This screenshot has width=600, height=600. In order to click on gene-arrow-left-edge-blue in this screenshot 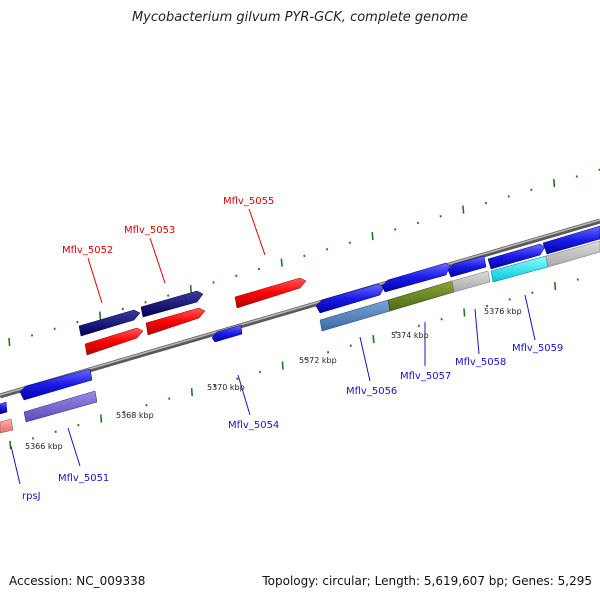, I will do `click(4, 408)`.